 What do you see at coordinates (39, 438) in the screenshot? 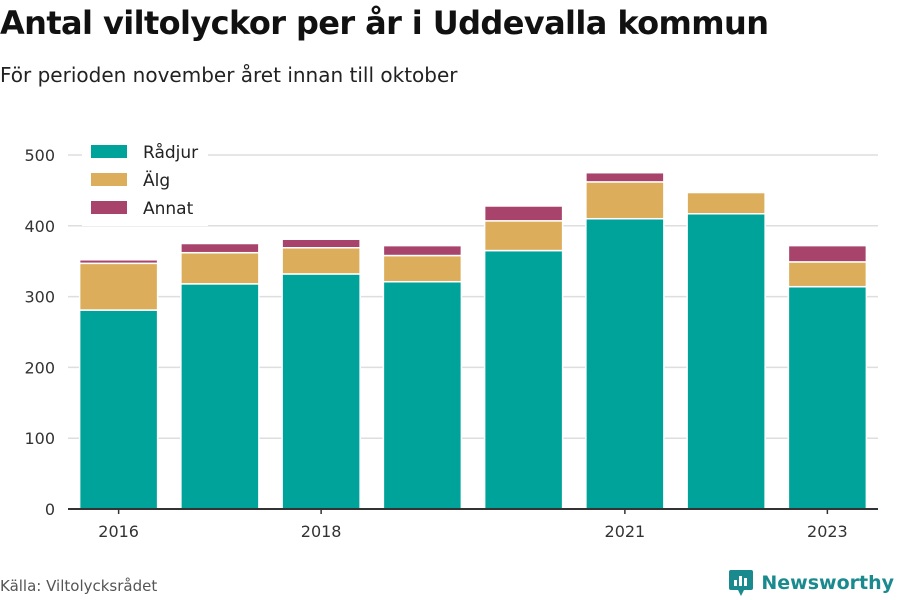
I see `y-tick-label: 100` at bounding box center [39, 438].